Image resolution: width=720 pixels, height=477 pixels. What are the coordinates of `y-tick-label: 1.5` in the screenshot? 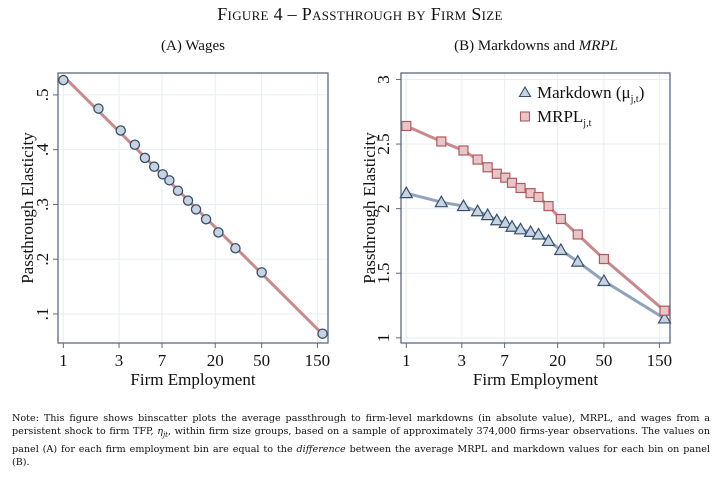 It's located at (383, 273).